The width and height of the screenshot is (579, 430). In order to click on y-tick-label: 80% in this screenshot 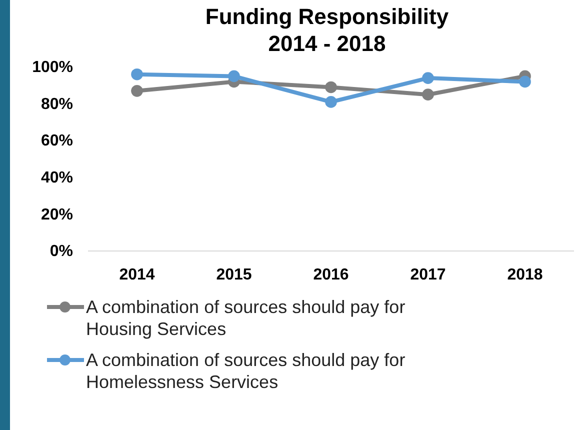, I will do `click(56, 104)`.